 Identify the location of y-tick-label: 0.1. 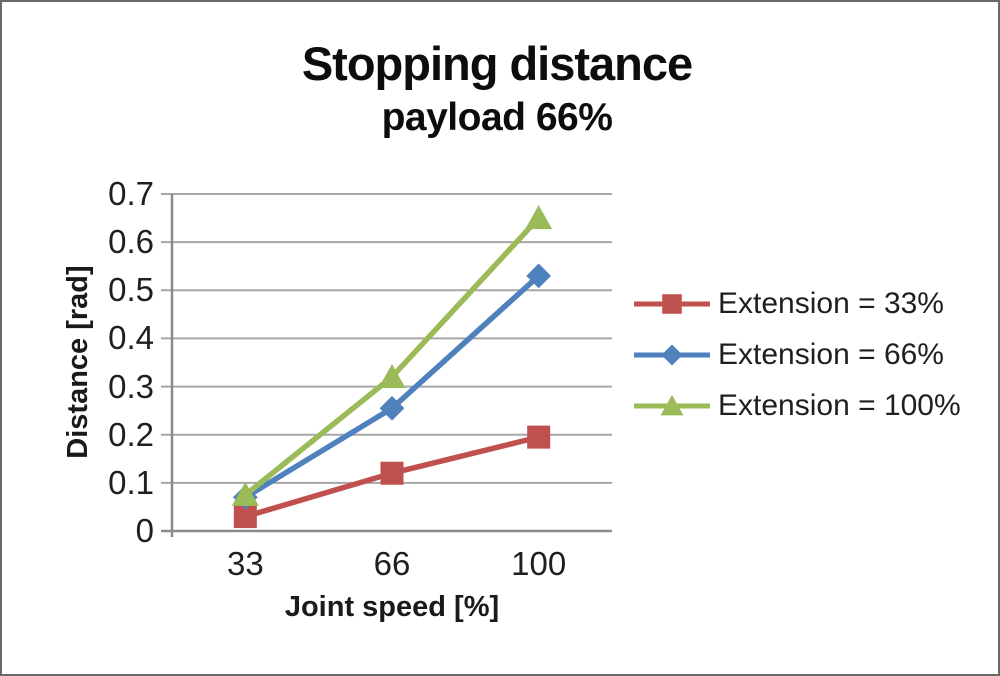
(131, 482).